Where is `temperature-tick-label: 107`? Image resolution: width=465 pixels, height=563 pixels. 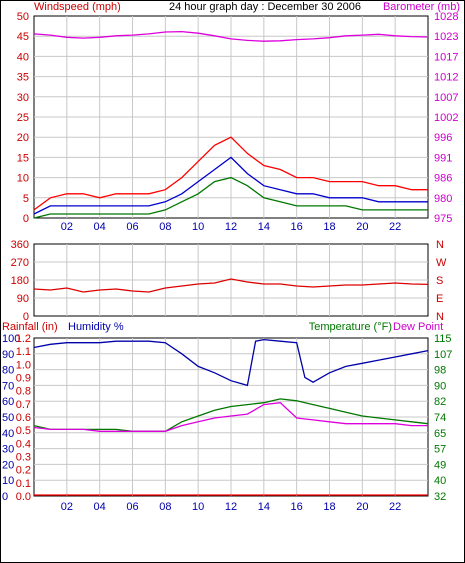
temperature-tick-label: 107 is located at coordinates (443, 355).